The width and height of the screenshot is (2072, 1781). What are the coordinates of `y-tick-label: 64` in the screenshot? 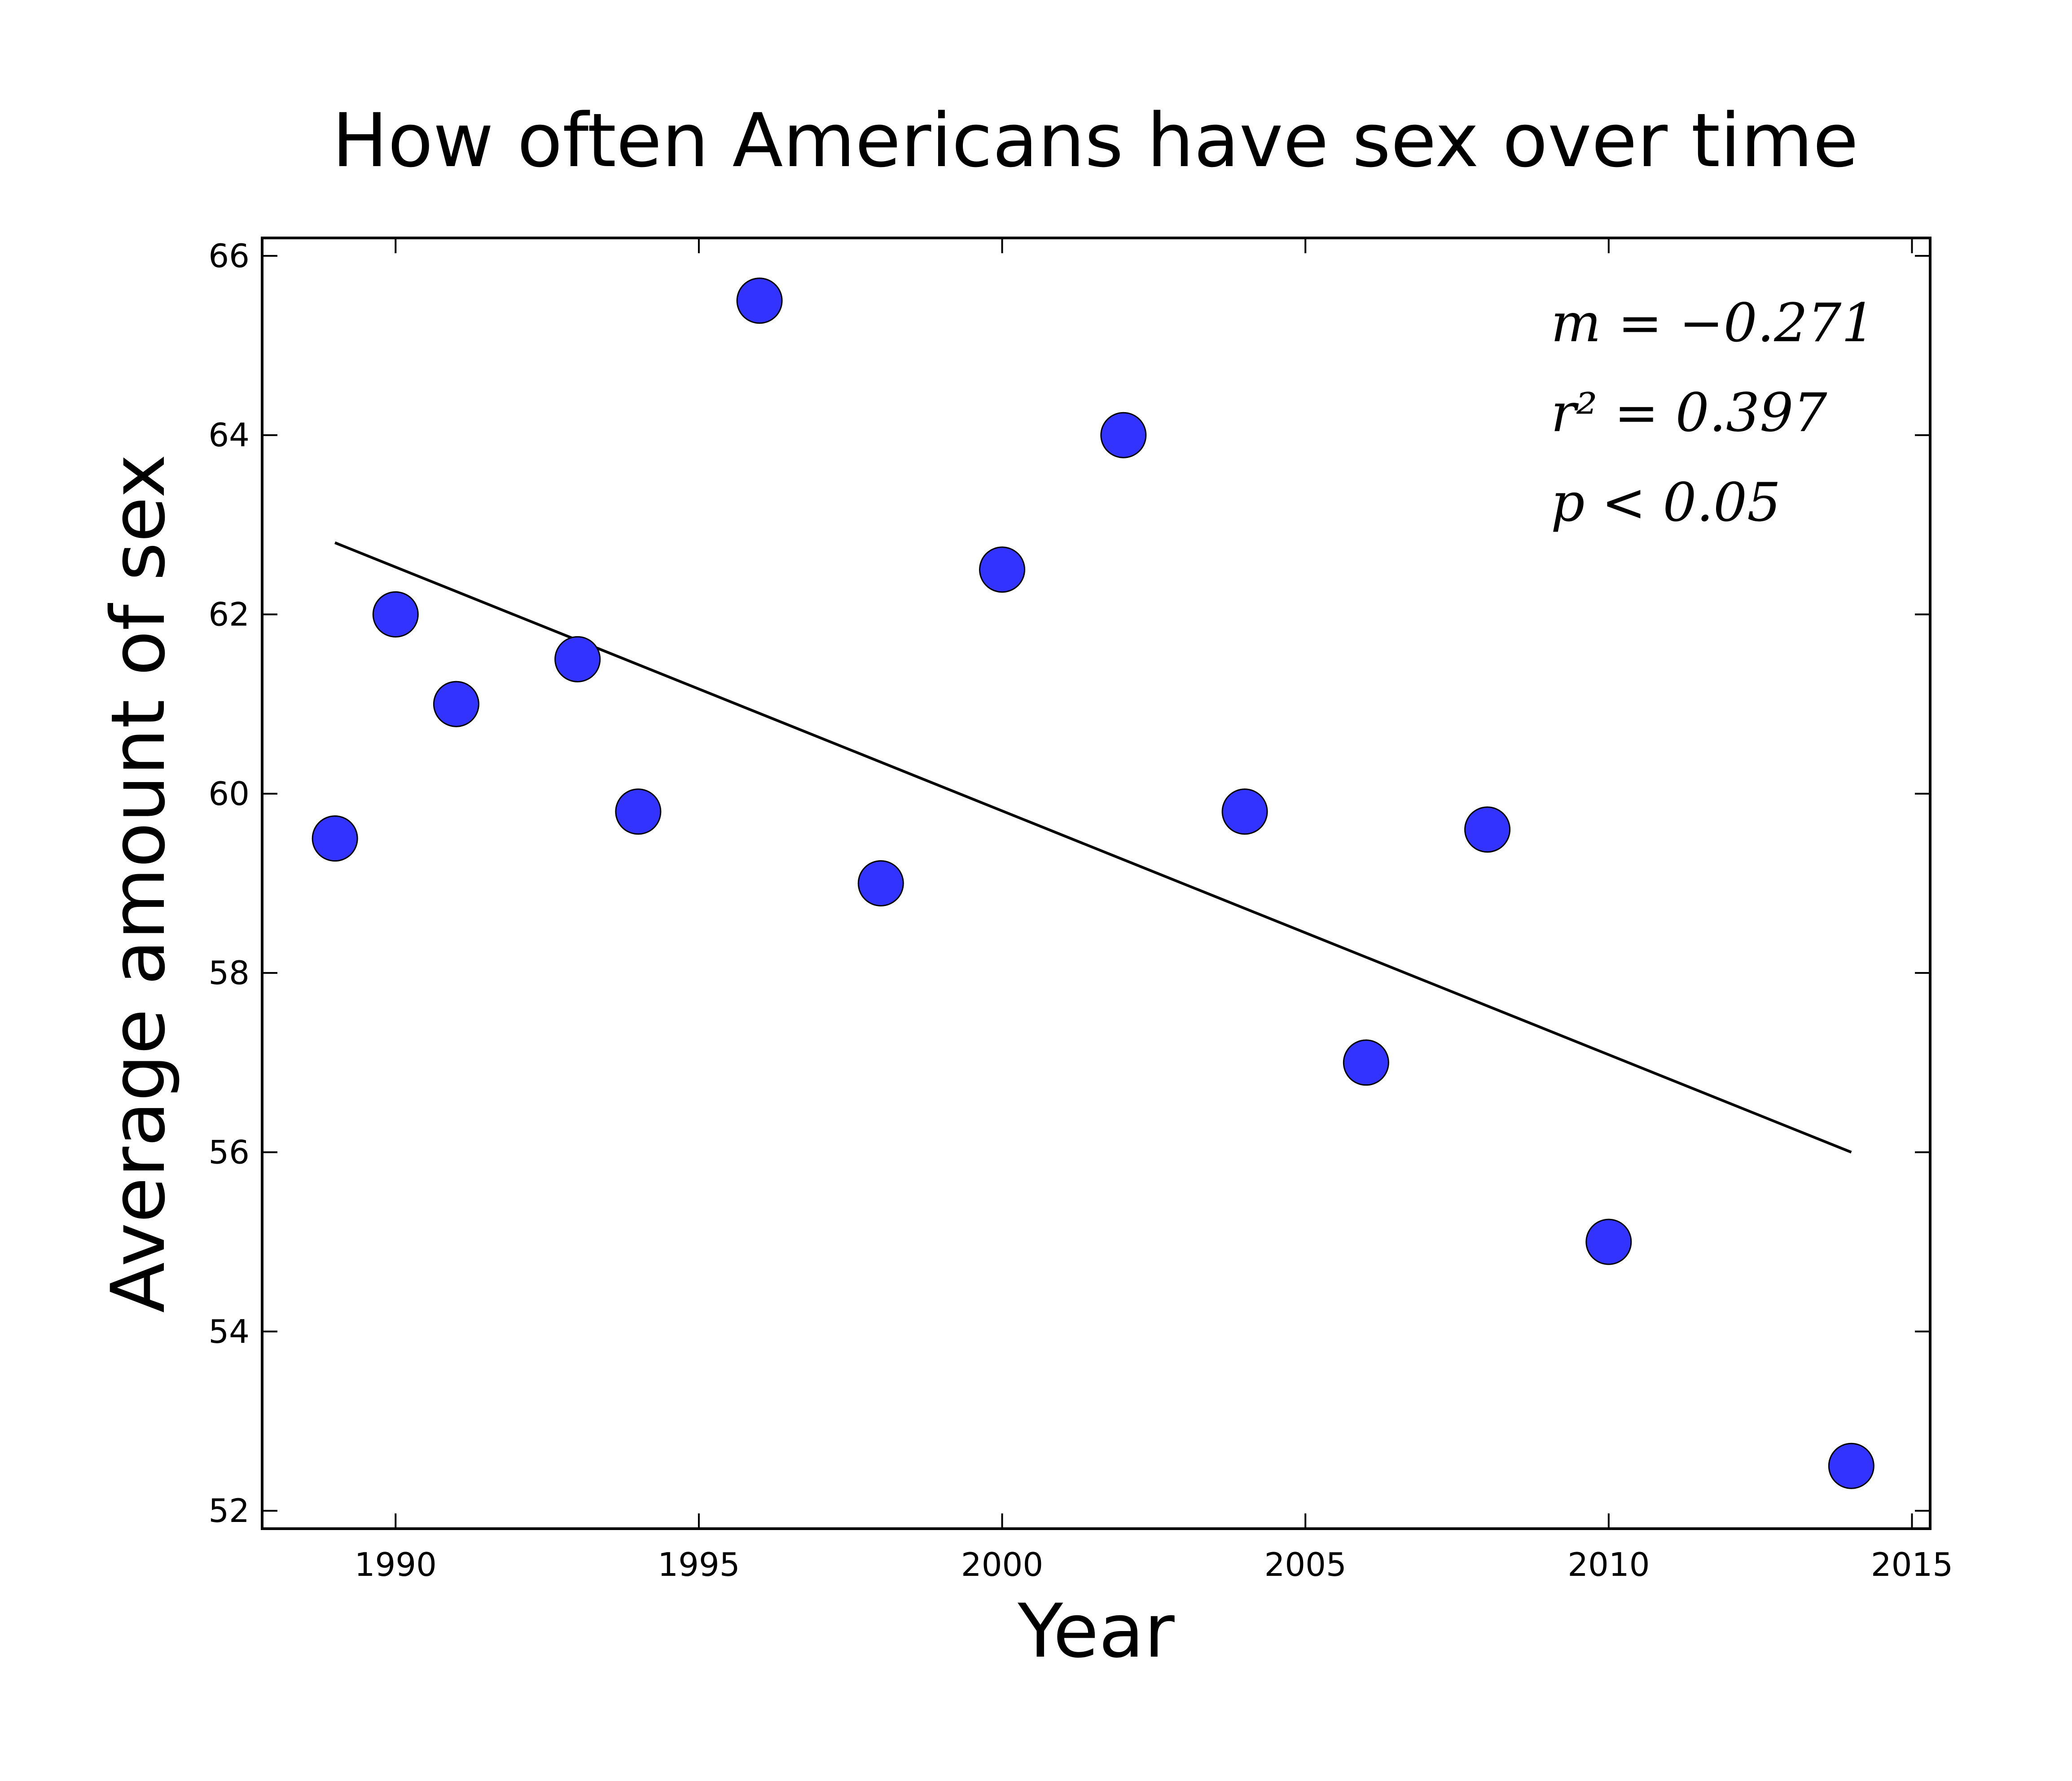 It's located at (229, 435).